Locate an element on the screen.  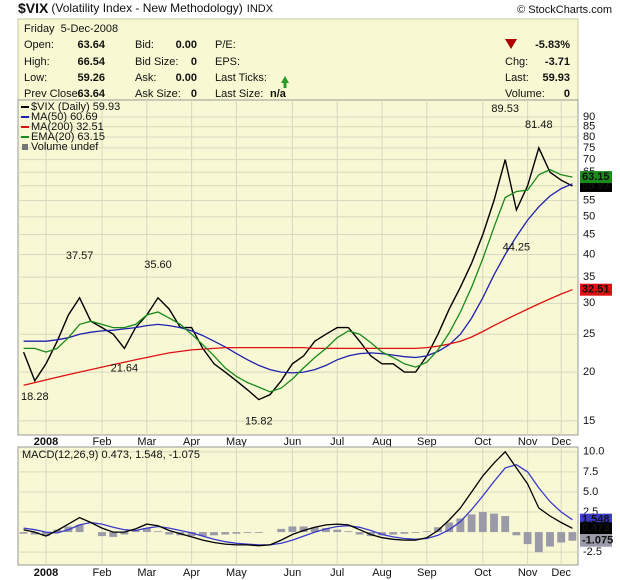
legend-text: $VIX (Daily) 59.93 is located at coordinates (75, 107).